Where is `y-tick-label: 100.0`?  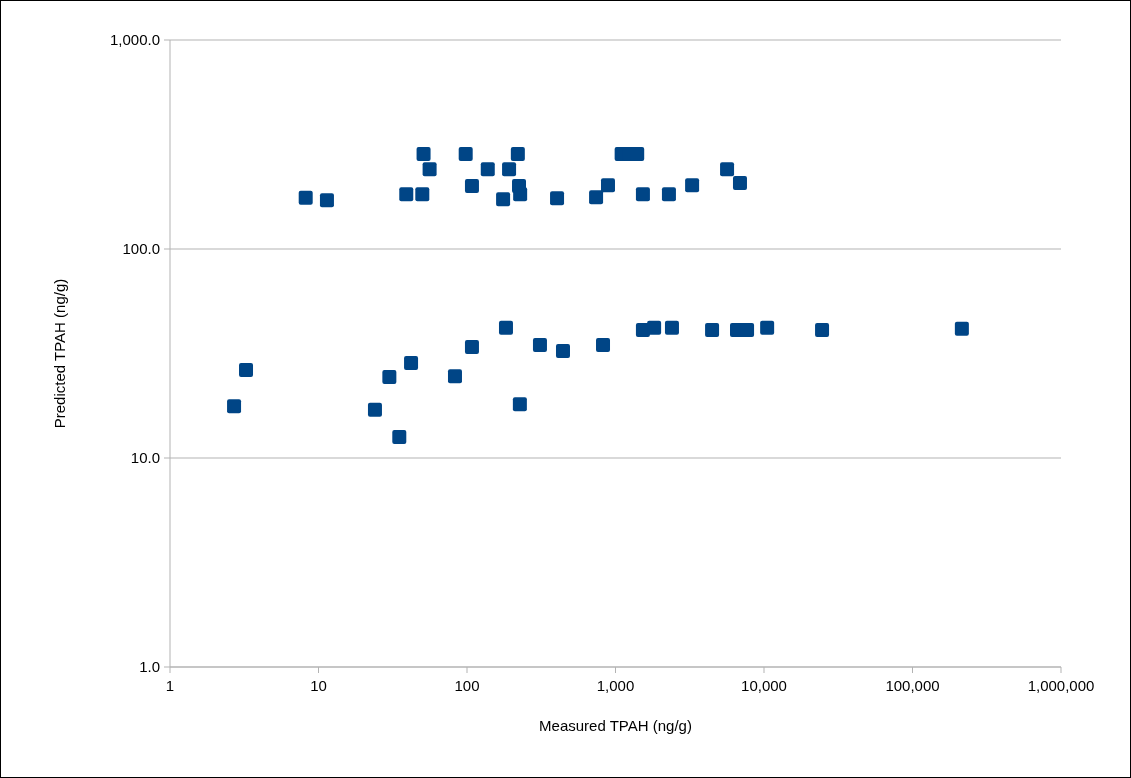
y-tick-label: 100.0 is located at coordinates (141, 248).